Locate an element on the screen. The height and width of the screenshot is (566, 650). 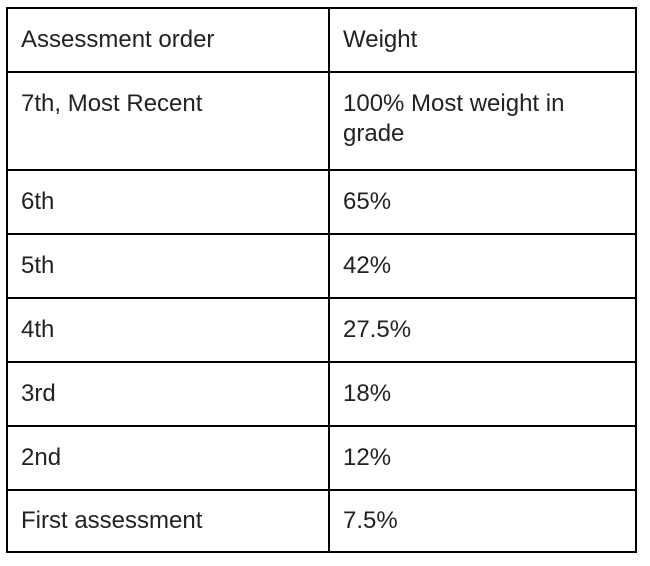
table-row: 4th 27.5% is located at coordinates (321, 330).